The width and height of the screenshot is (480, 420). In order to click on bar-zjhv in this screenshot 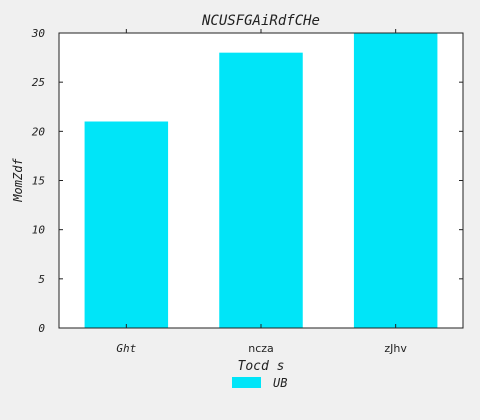, I will do `click(395, 180)`.